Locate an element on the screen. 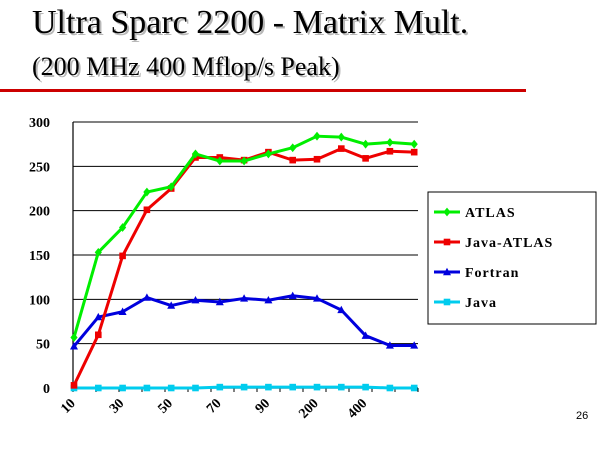 This screenshot has width=600, height=450. legend-label-fortran: Fortran is located at coordinates (492, 273).